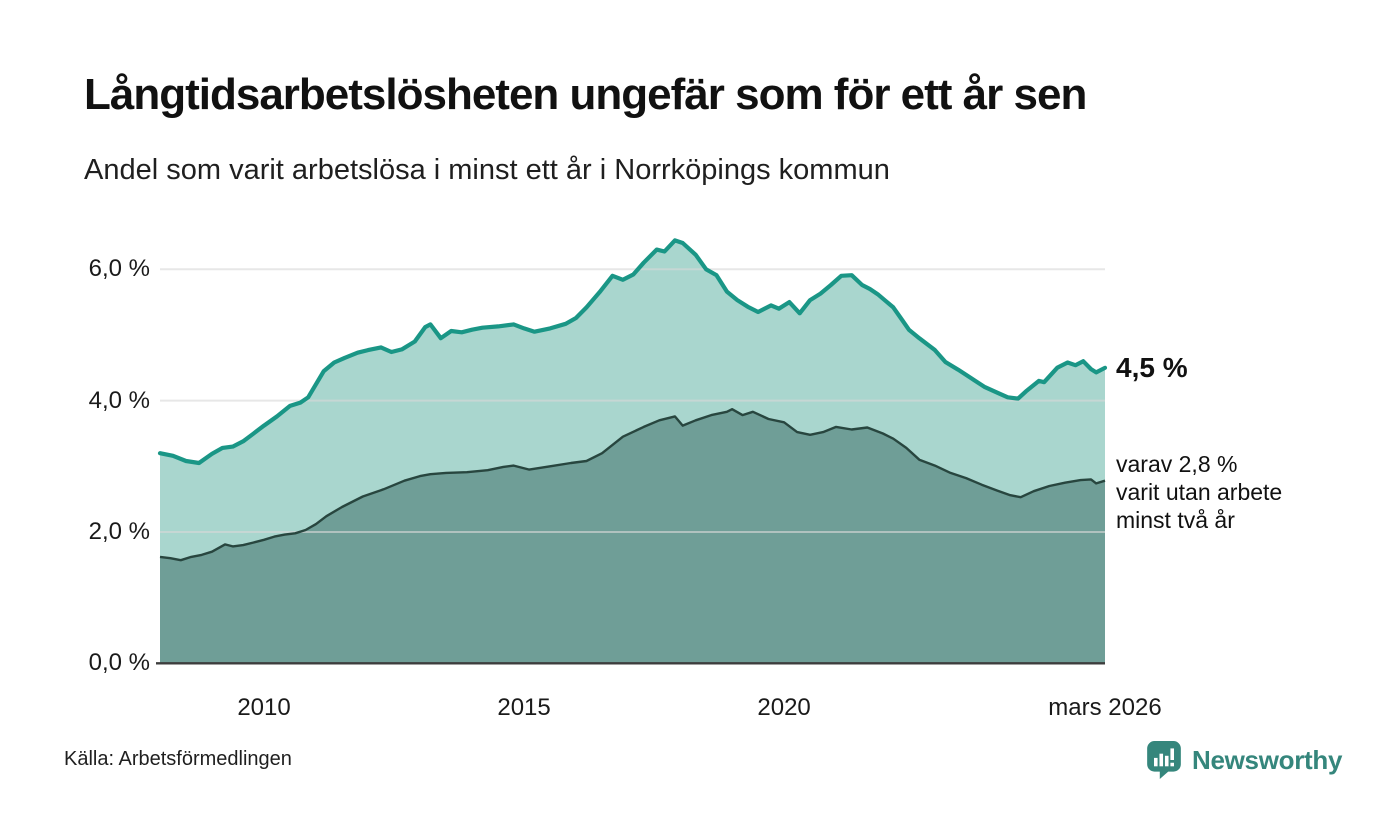 This screenshot has width=1400, height=840. I want to click on source-text: Källa: Arbetsförmedlingen, so click(178, 759).